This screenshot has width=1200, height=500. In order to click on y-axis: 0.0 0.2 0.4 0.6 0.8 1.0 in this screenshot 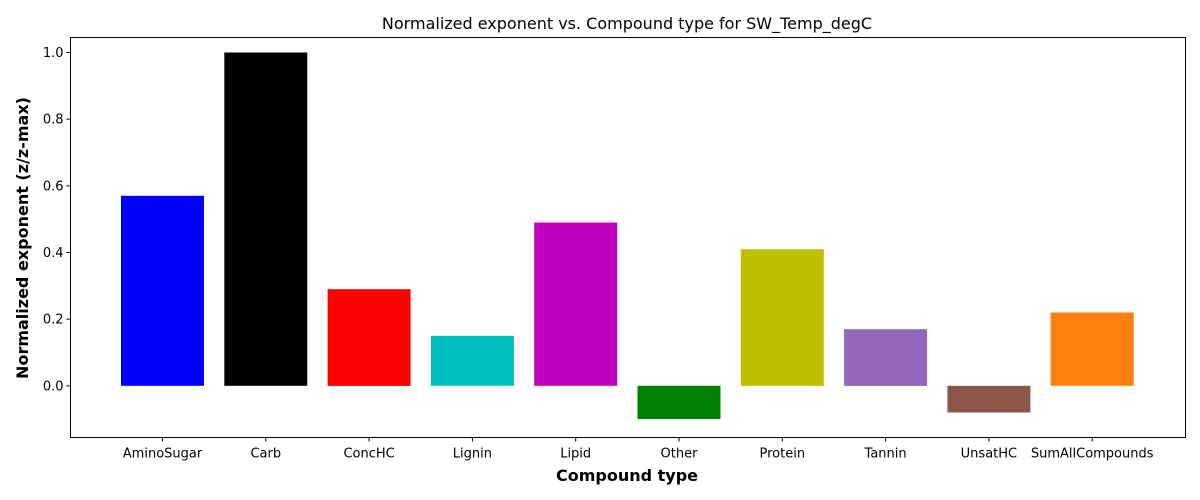, I will do `click(57, 220)`.